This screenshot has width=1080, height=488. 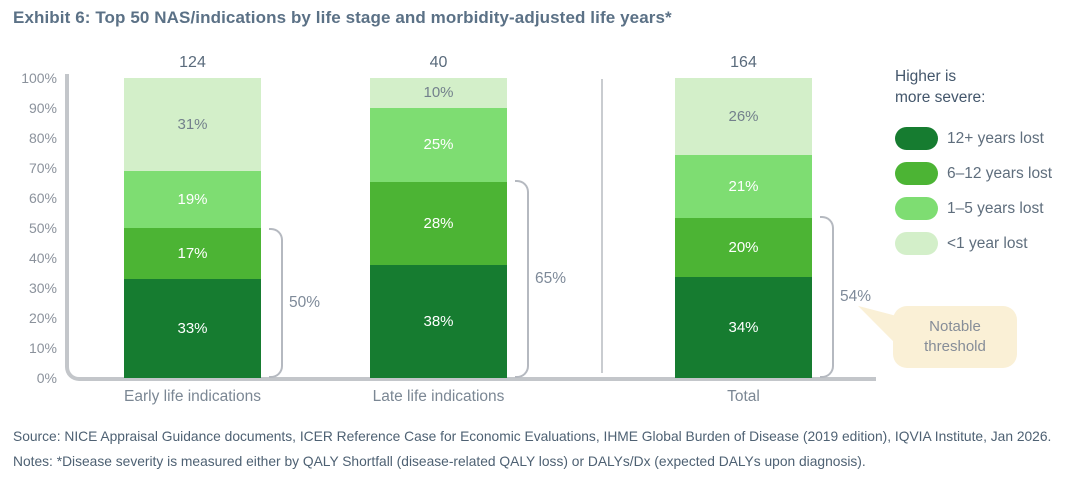 What do you see at coordinates (995, 208) in the screenshot?
I see `legend-label: 1–5 years lost` at bounding box center [995, 208].